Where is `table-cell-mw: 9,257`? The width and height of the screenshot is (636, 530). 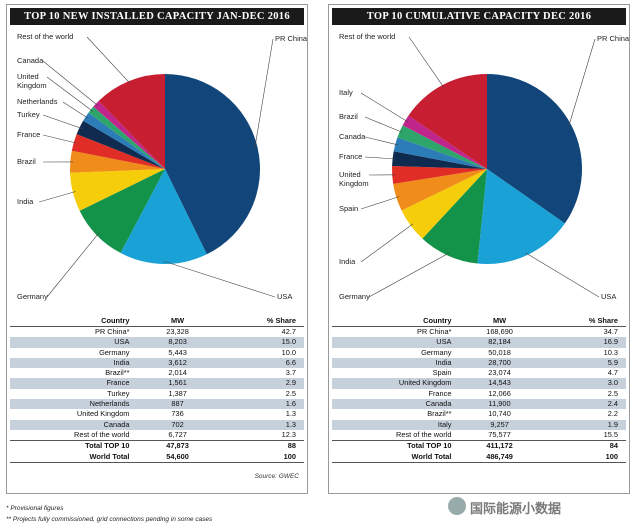 table-cell-mw: 9,257 is located at coordinates (499, 424).